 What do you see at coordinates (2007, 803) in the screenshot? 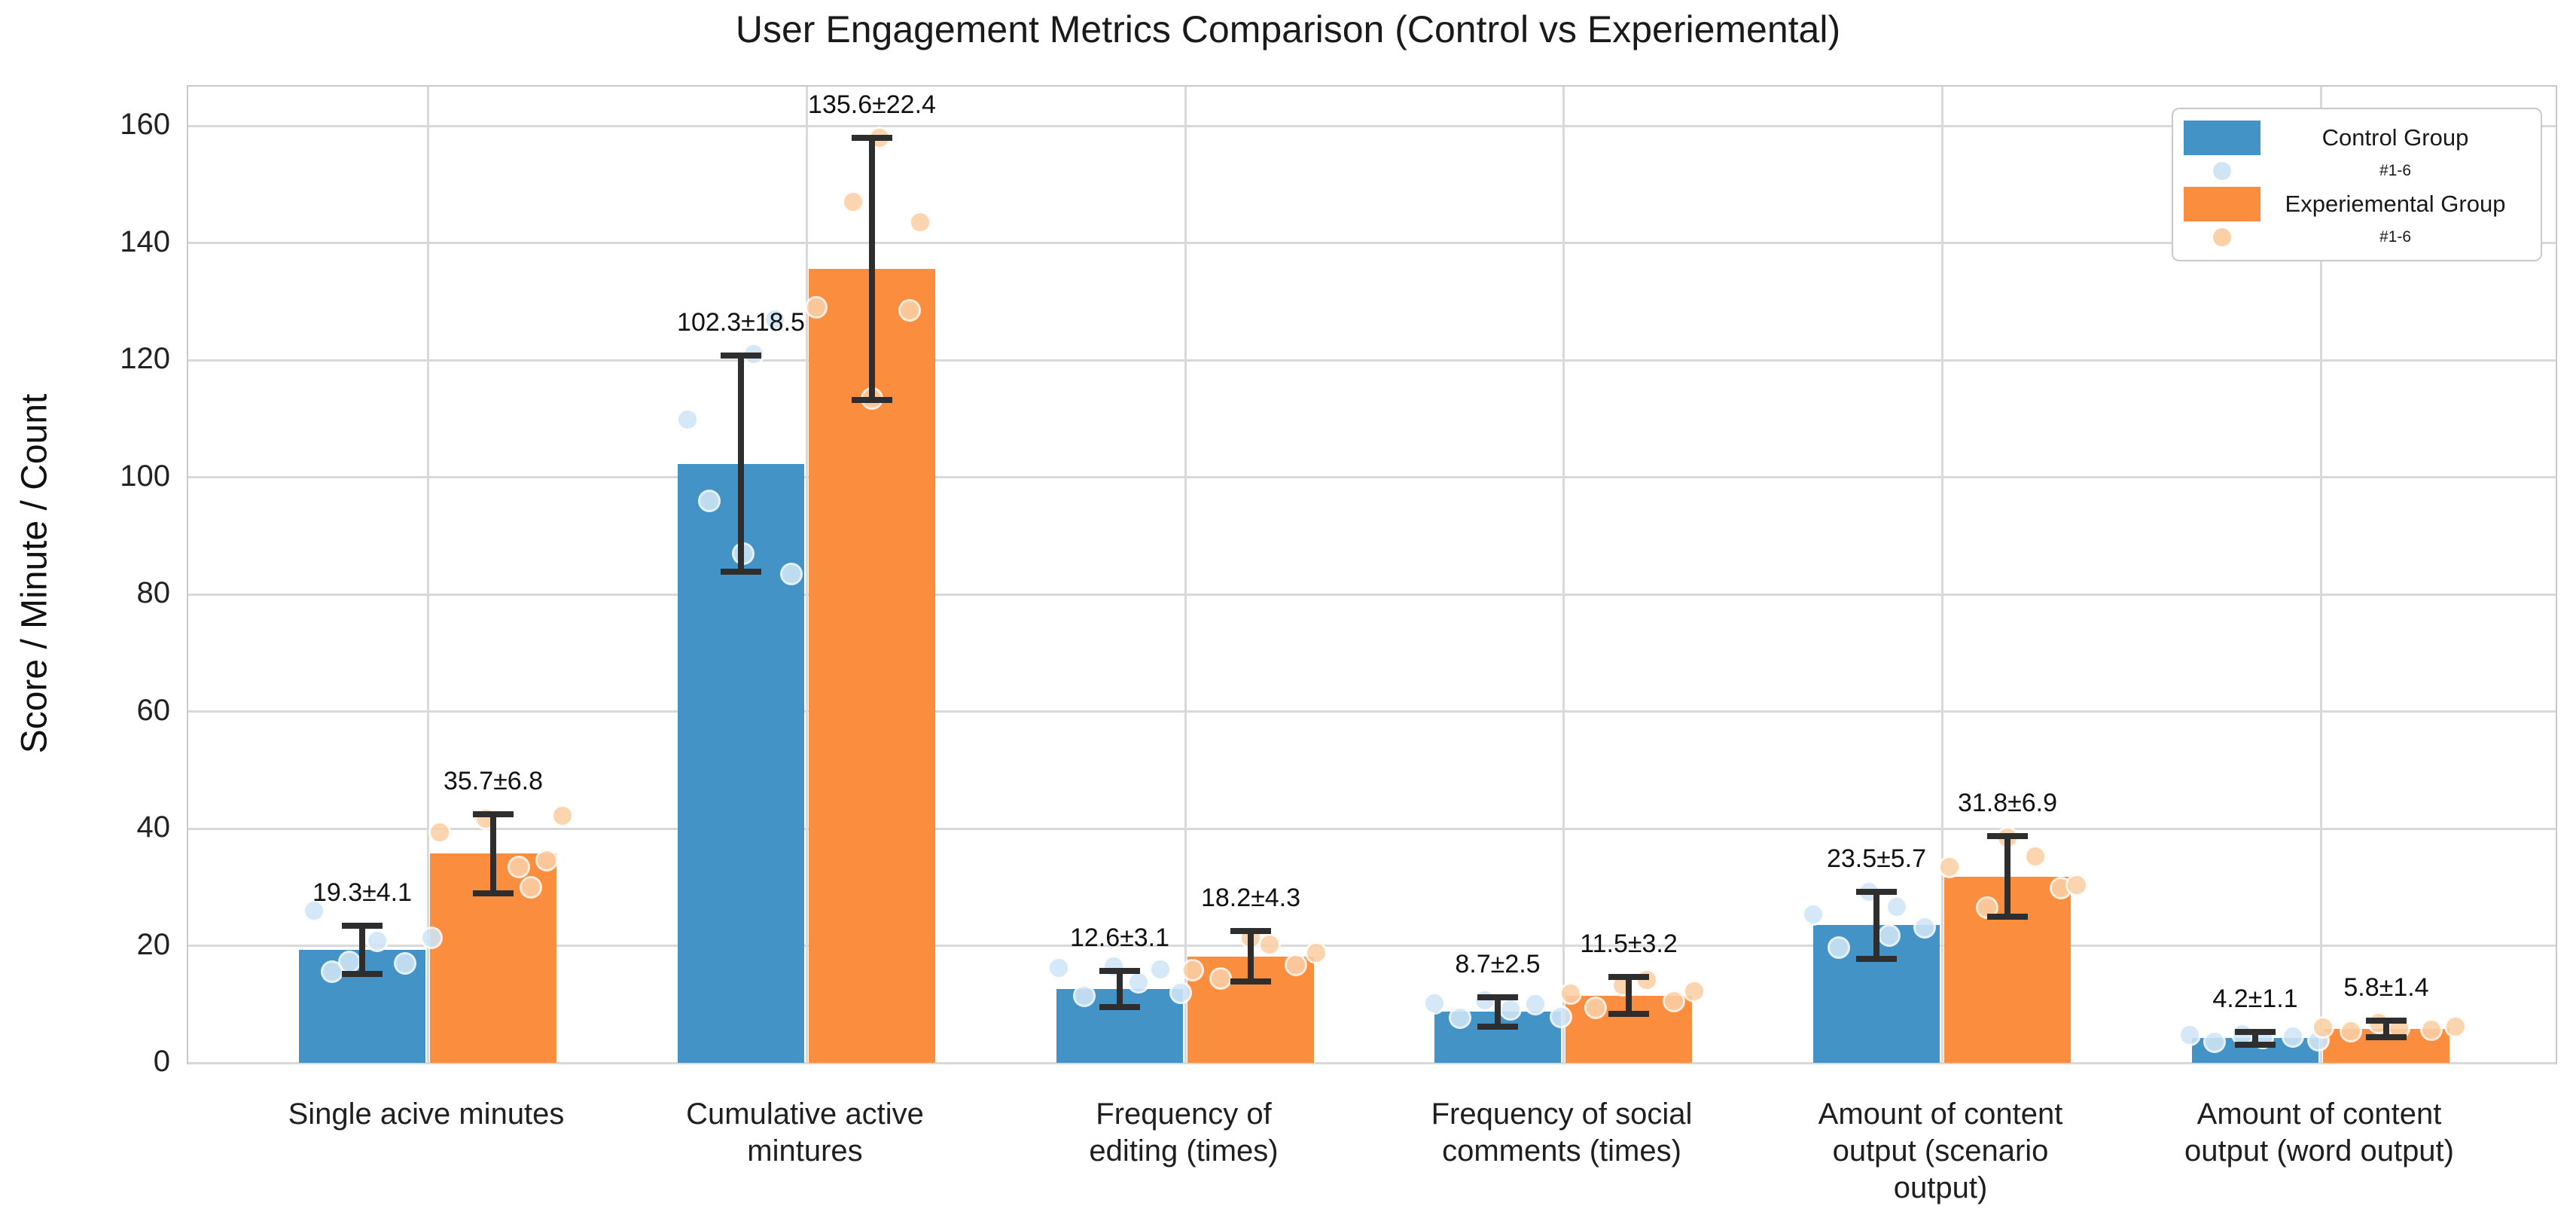
I see `bar-value-label-experimental-5: 31.8±6.9` at bounding box center [2007, 803].